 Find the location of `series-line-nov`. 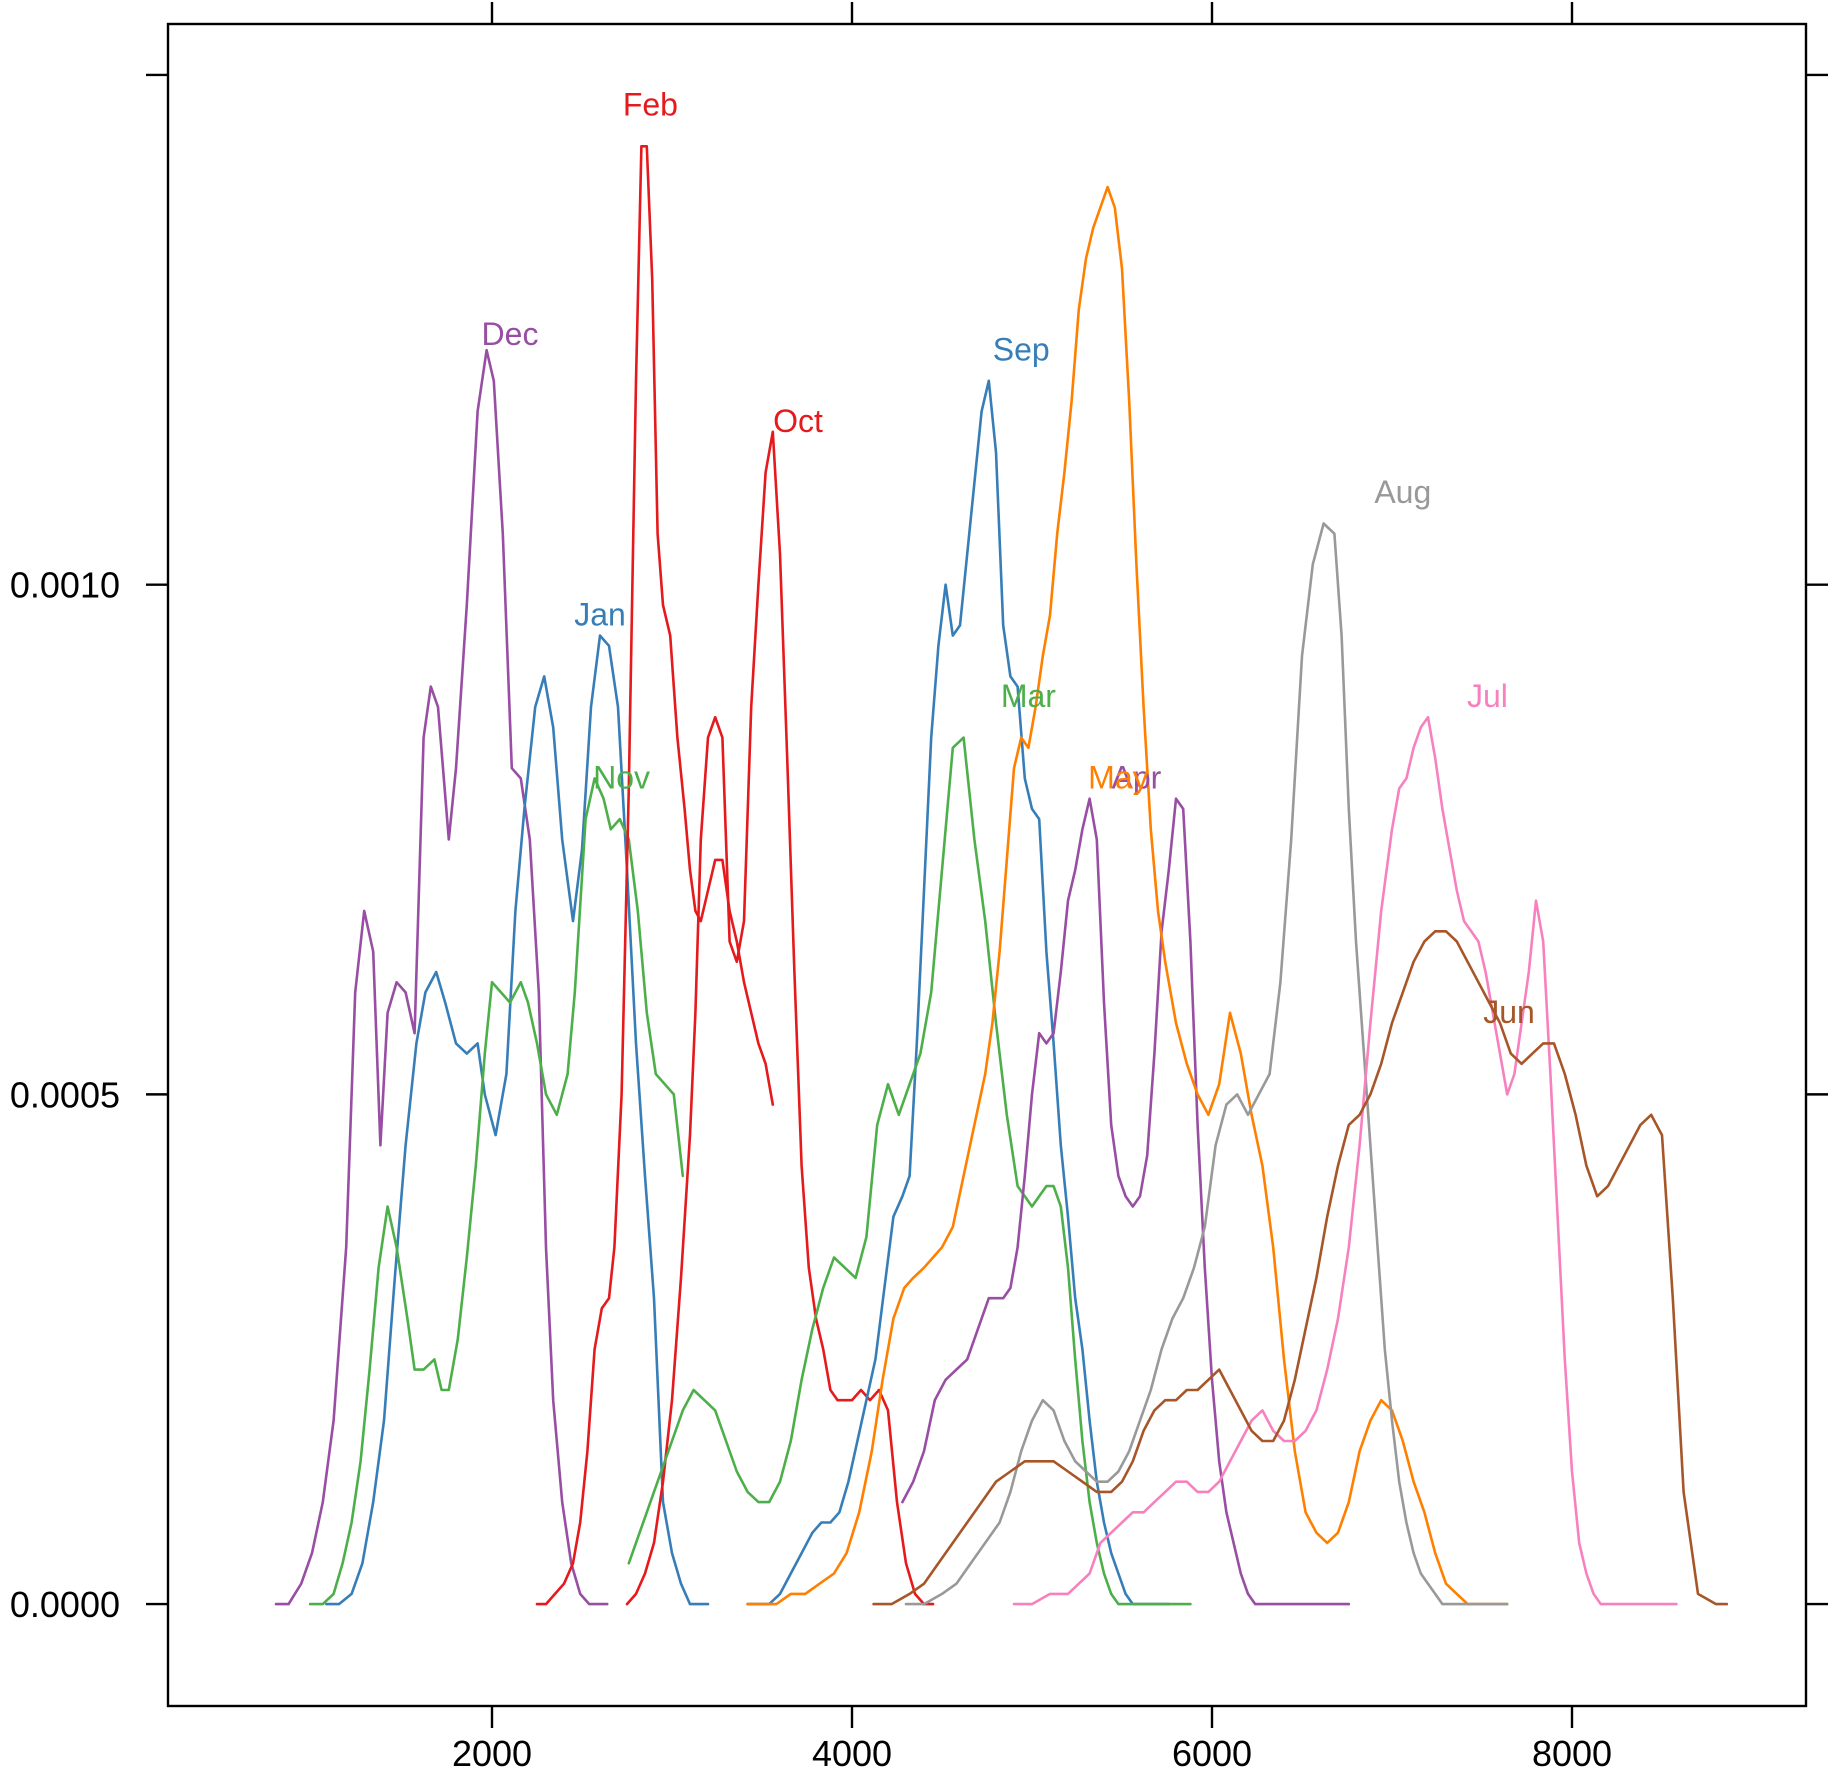

series-line-nov is located at coordinates (496, 1191).